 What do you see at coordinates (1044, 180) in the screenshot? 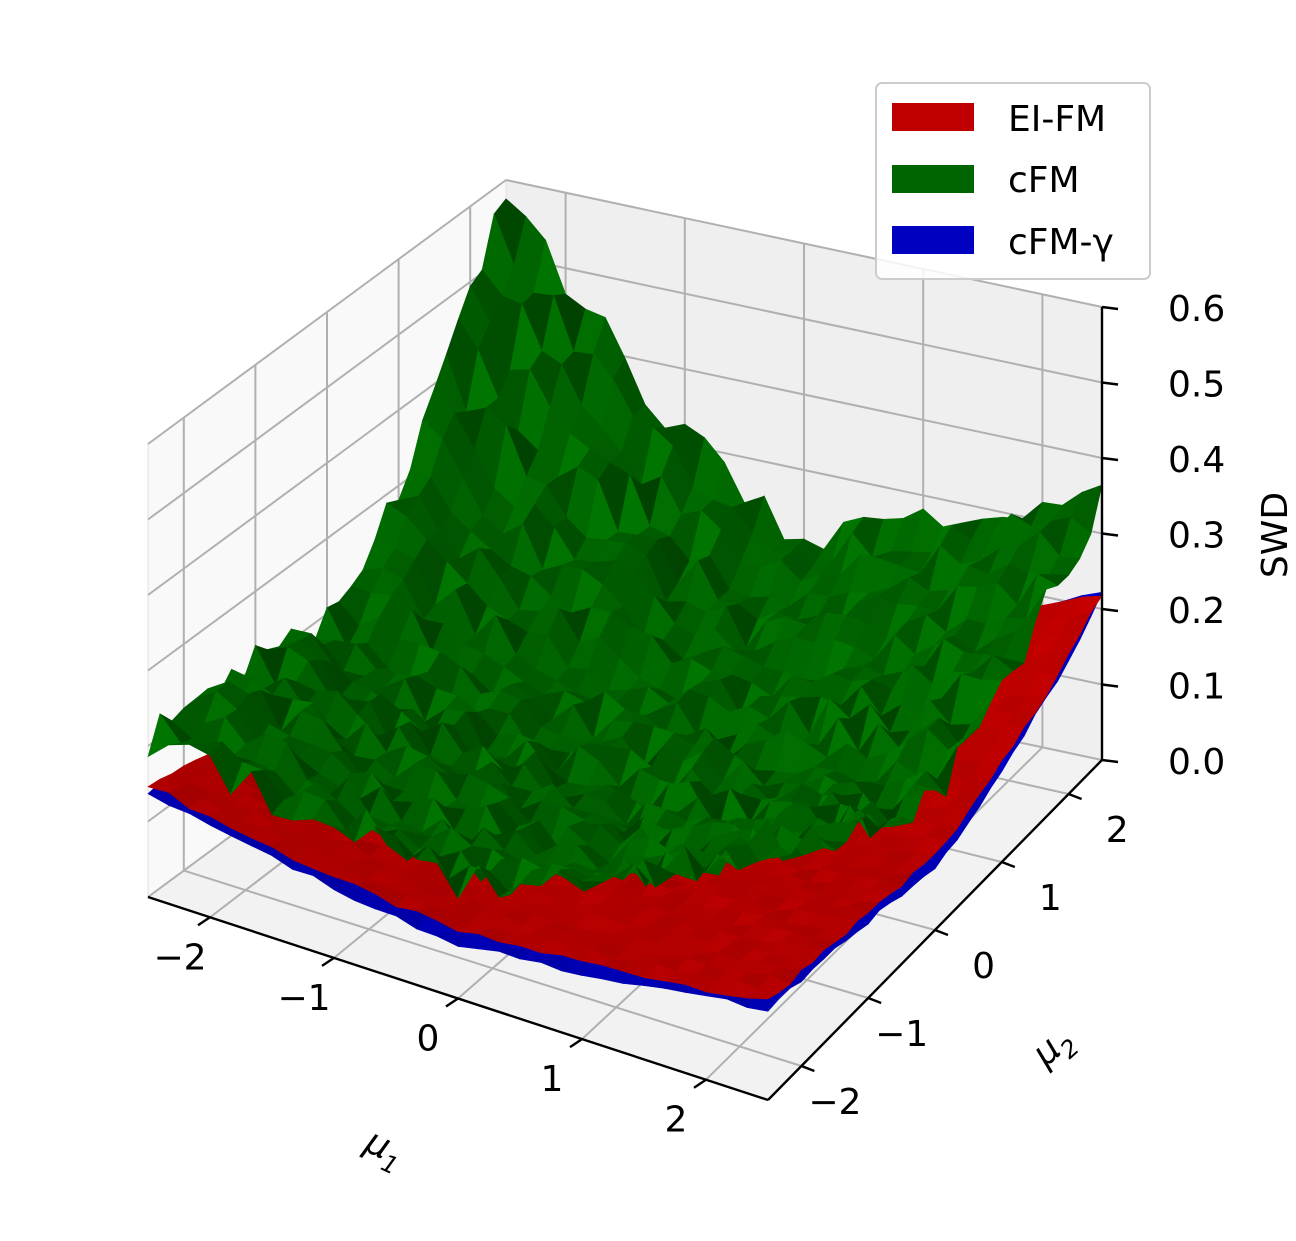
I see `legend-label-cfm: cFM` at bounding box center [1044, 180].